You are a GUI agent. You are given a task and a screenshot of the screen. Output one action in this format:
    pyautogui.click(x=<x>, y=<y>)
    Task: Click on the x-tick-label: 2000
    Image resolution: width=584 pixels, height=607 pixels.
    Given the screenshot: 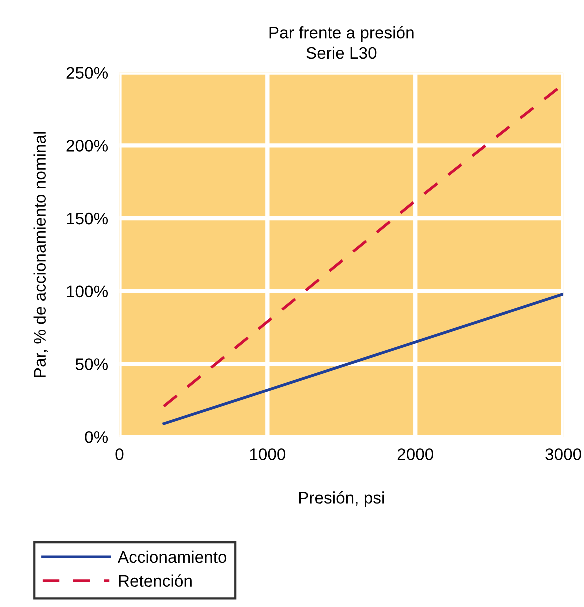 What is the action you would take?
    pyautogui.click(x=416, y=454)
    